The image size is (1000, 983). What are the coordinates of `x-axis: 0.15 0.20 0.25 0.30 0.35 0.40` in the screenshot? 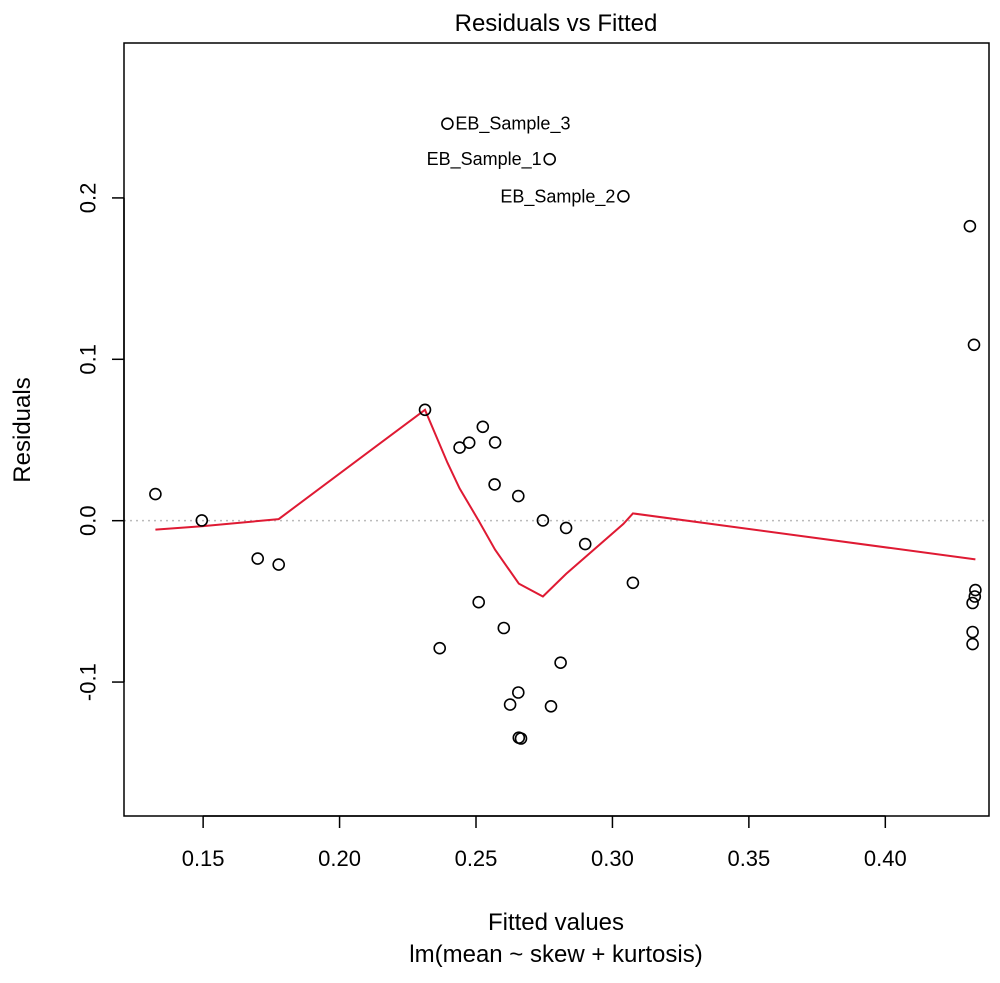 It's located at (544, 843).